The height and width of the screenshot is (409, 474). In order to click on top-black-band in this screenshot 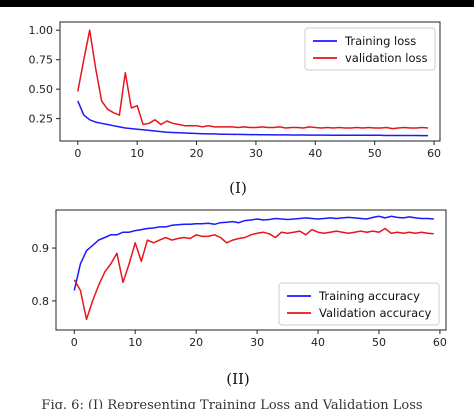, I will do `click(237, 3)`.